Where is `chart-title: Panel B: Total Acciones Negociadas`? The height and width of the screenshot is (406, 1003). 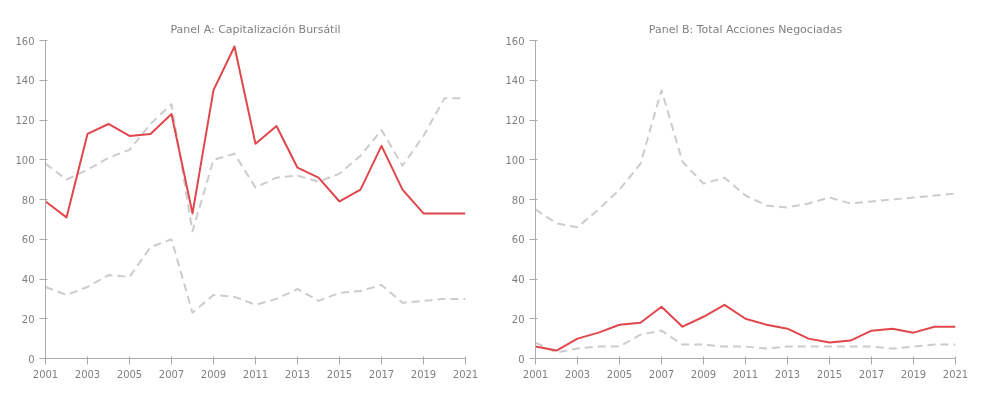 chart-title: Panel B: Total Acciones Negociadas is located at coordinates (745, 29).